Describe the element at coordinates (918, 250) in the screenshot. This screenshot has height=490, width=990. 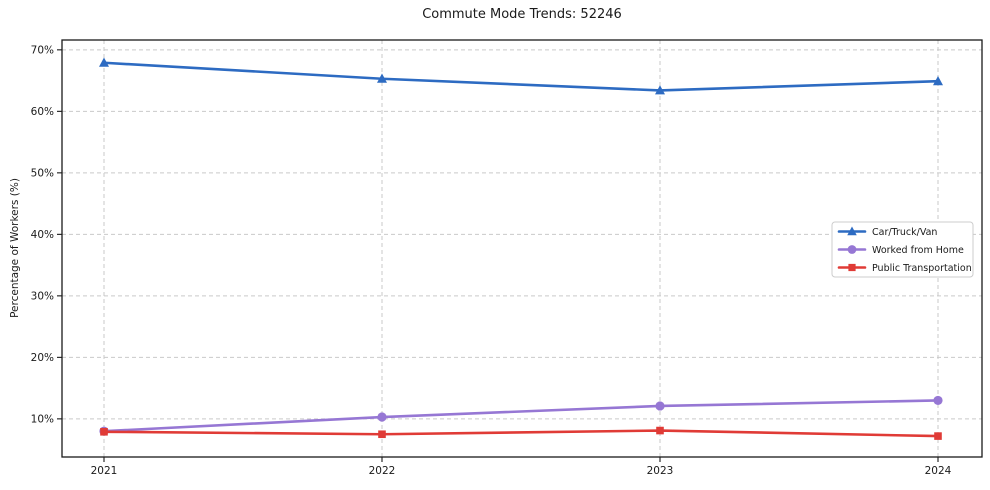
I see `legend-label: Worked from Home` at that location.